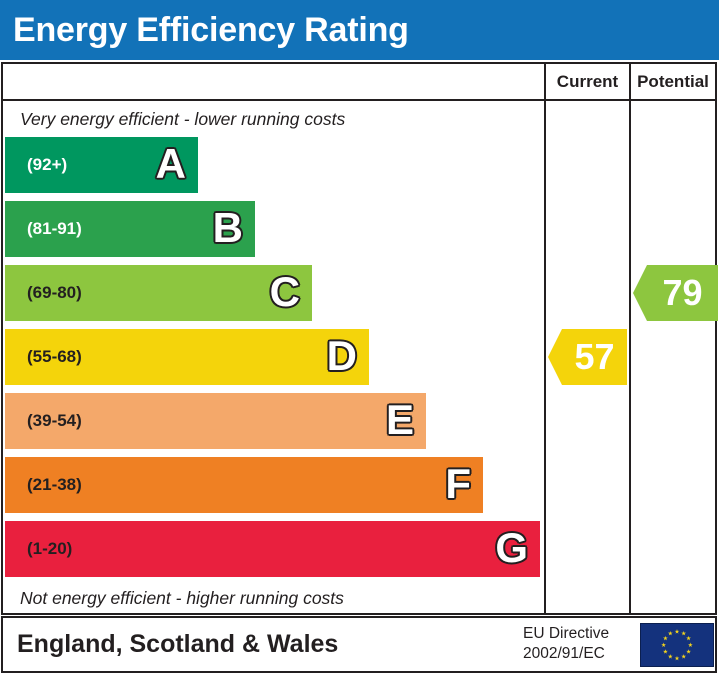 The width and height of the screenshot is (719, 675). What do you see at coordinates (54, 484) in the screenshot?
I see `band-range-f: (21-38)` at bounding box center [54, 484].